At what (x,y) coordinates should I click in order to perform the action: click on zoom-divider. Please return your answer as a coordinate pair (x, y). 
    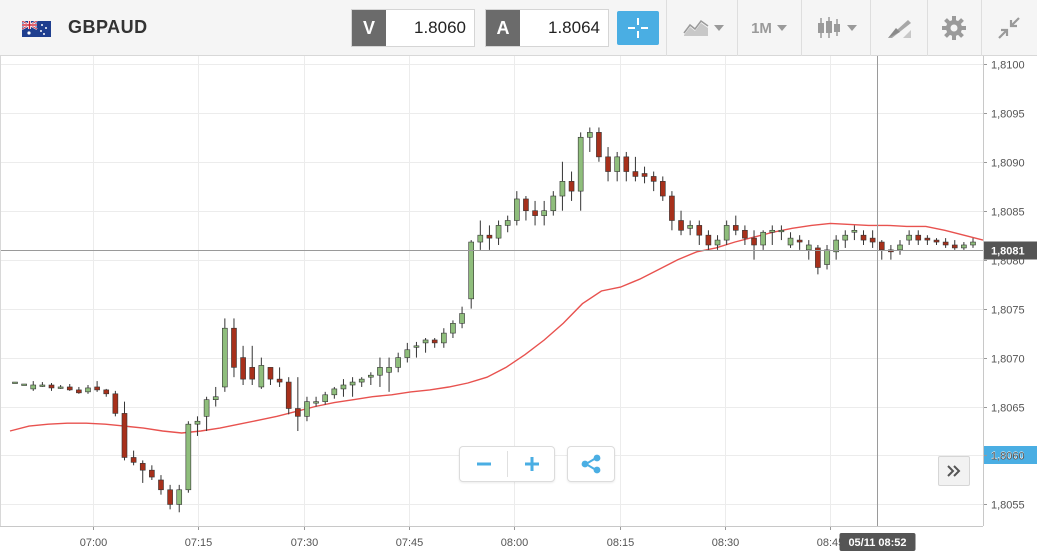
    Looking at the image, I should click on (507, 464).